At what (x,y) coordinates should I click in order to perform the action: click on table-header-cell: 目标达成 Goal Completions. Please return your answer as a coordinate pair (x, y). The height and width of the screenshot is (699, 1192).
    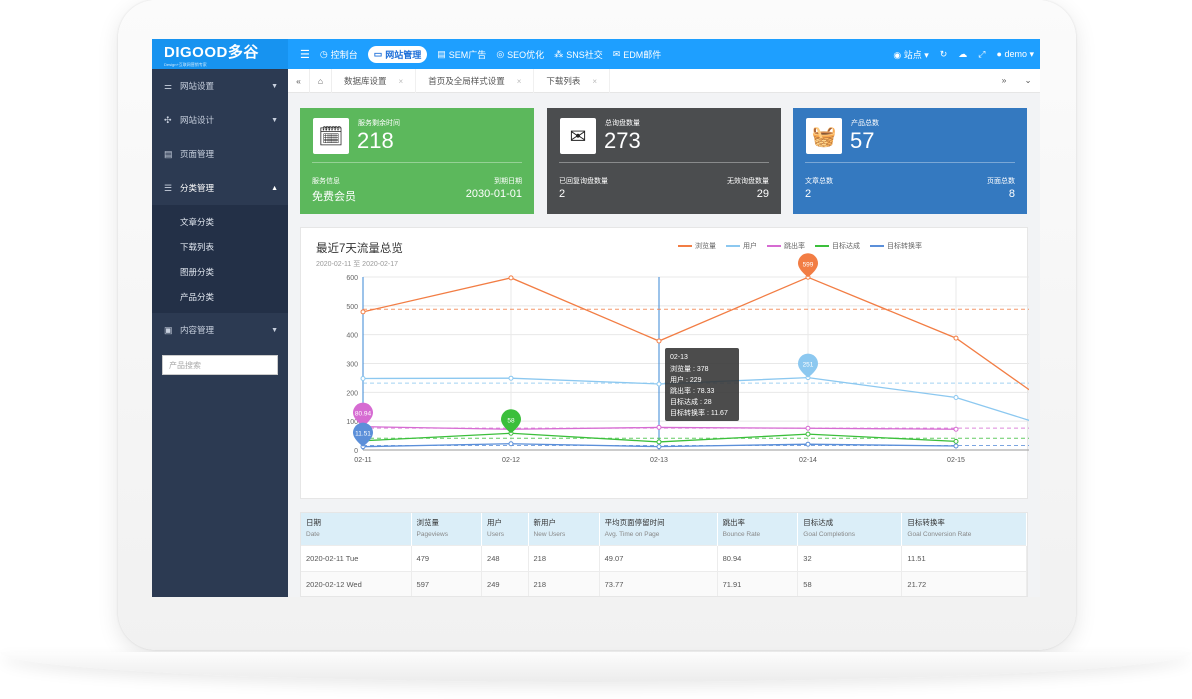
    Looking at the image, I should click on (850, 529).